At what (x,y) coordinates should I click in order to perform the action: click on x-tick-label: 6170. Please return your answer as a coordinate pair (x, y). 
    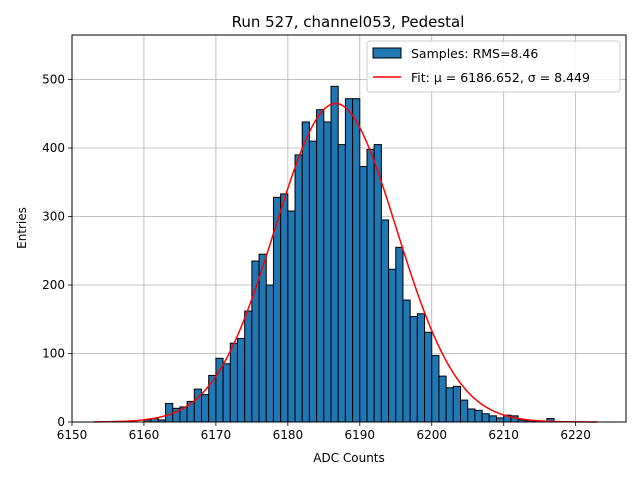
    Looking at the image, I should click on (216, 435).